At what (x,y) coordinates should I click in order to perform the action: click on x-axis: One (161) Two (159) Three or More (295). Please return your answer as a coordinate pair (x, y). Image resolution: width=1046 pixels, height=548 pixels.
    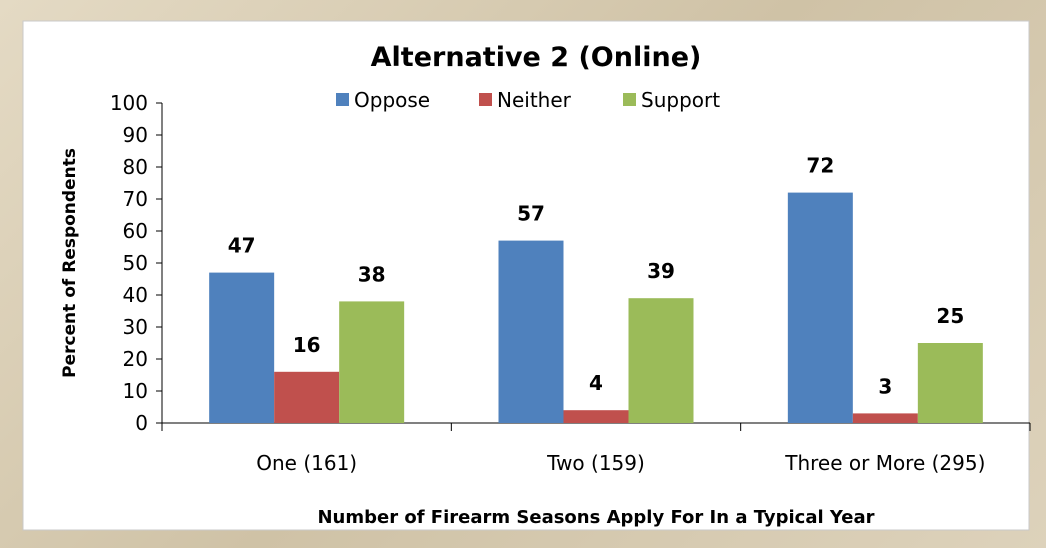
    Looking at the image, I should click on (596, 448).